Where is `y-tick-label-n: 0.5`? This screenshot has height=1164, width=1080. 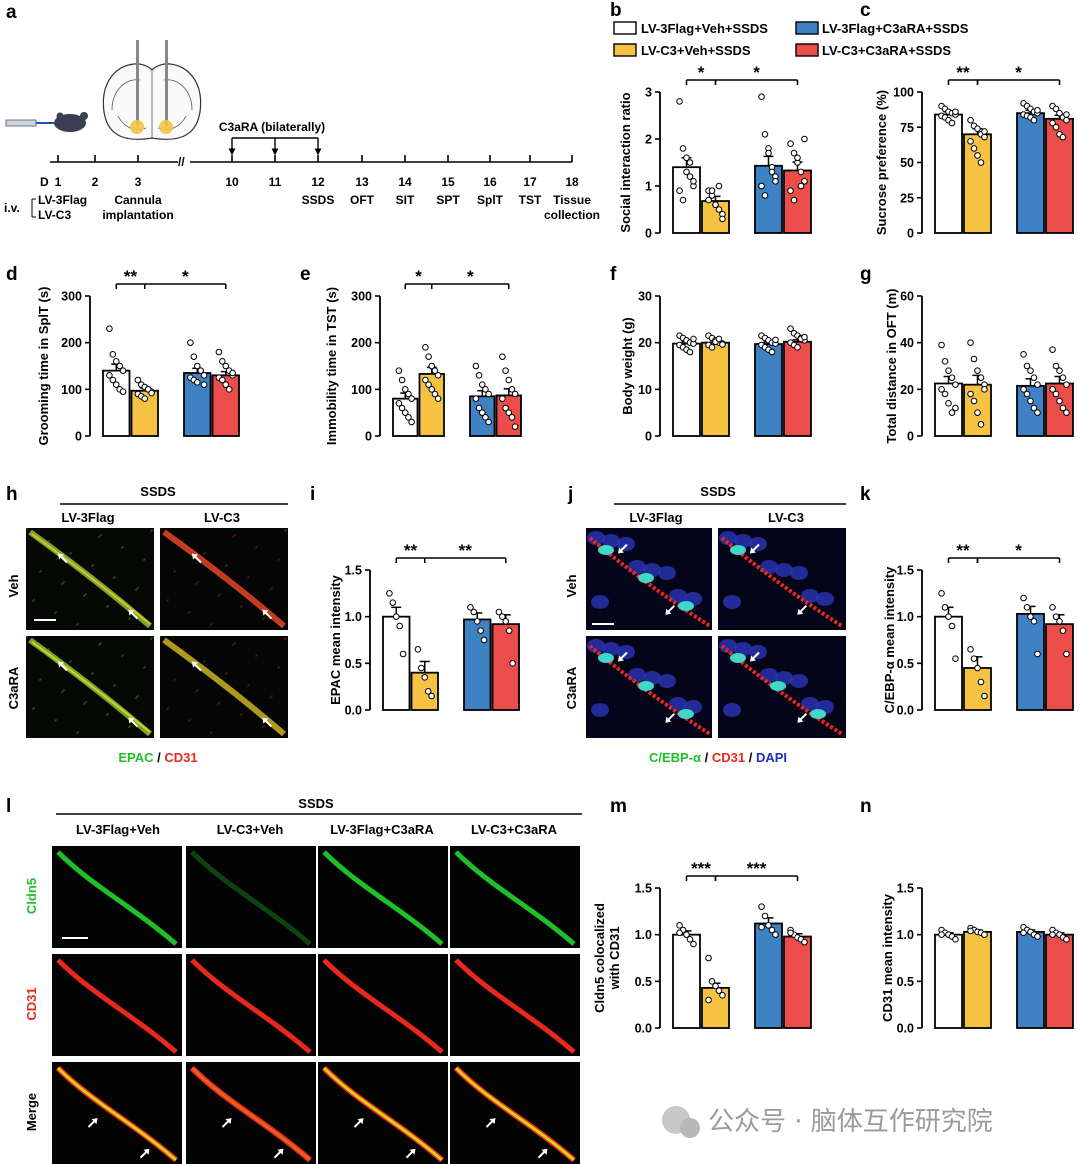 y-tick-label-n: 0.5 is located at coordinates (905, 982).